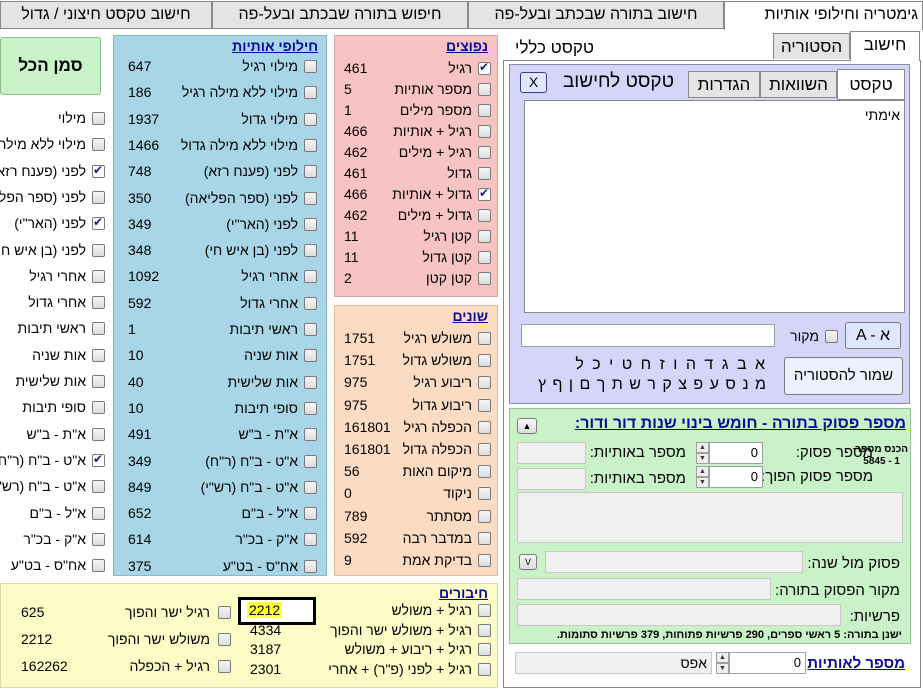  What do you see at coordinates (50, 66) in the screenshot?
I see `select-all-button: סמן הכל` at bounding box center [50, 66].